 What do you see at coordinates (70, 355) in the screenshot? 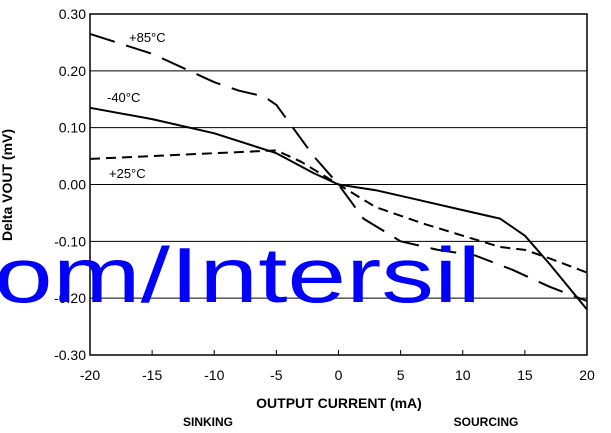
I see `y-tick-label: -0.30` at bounding box center [70, 355].